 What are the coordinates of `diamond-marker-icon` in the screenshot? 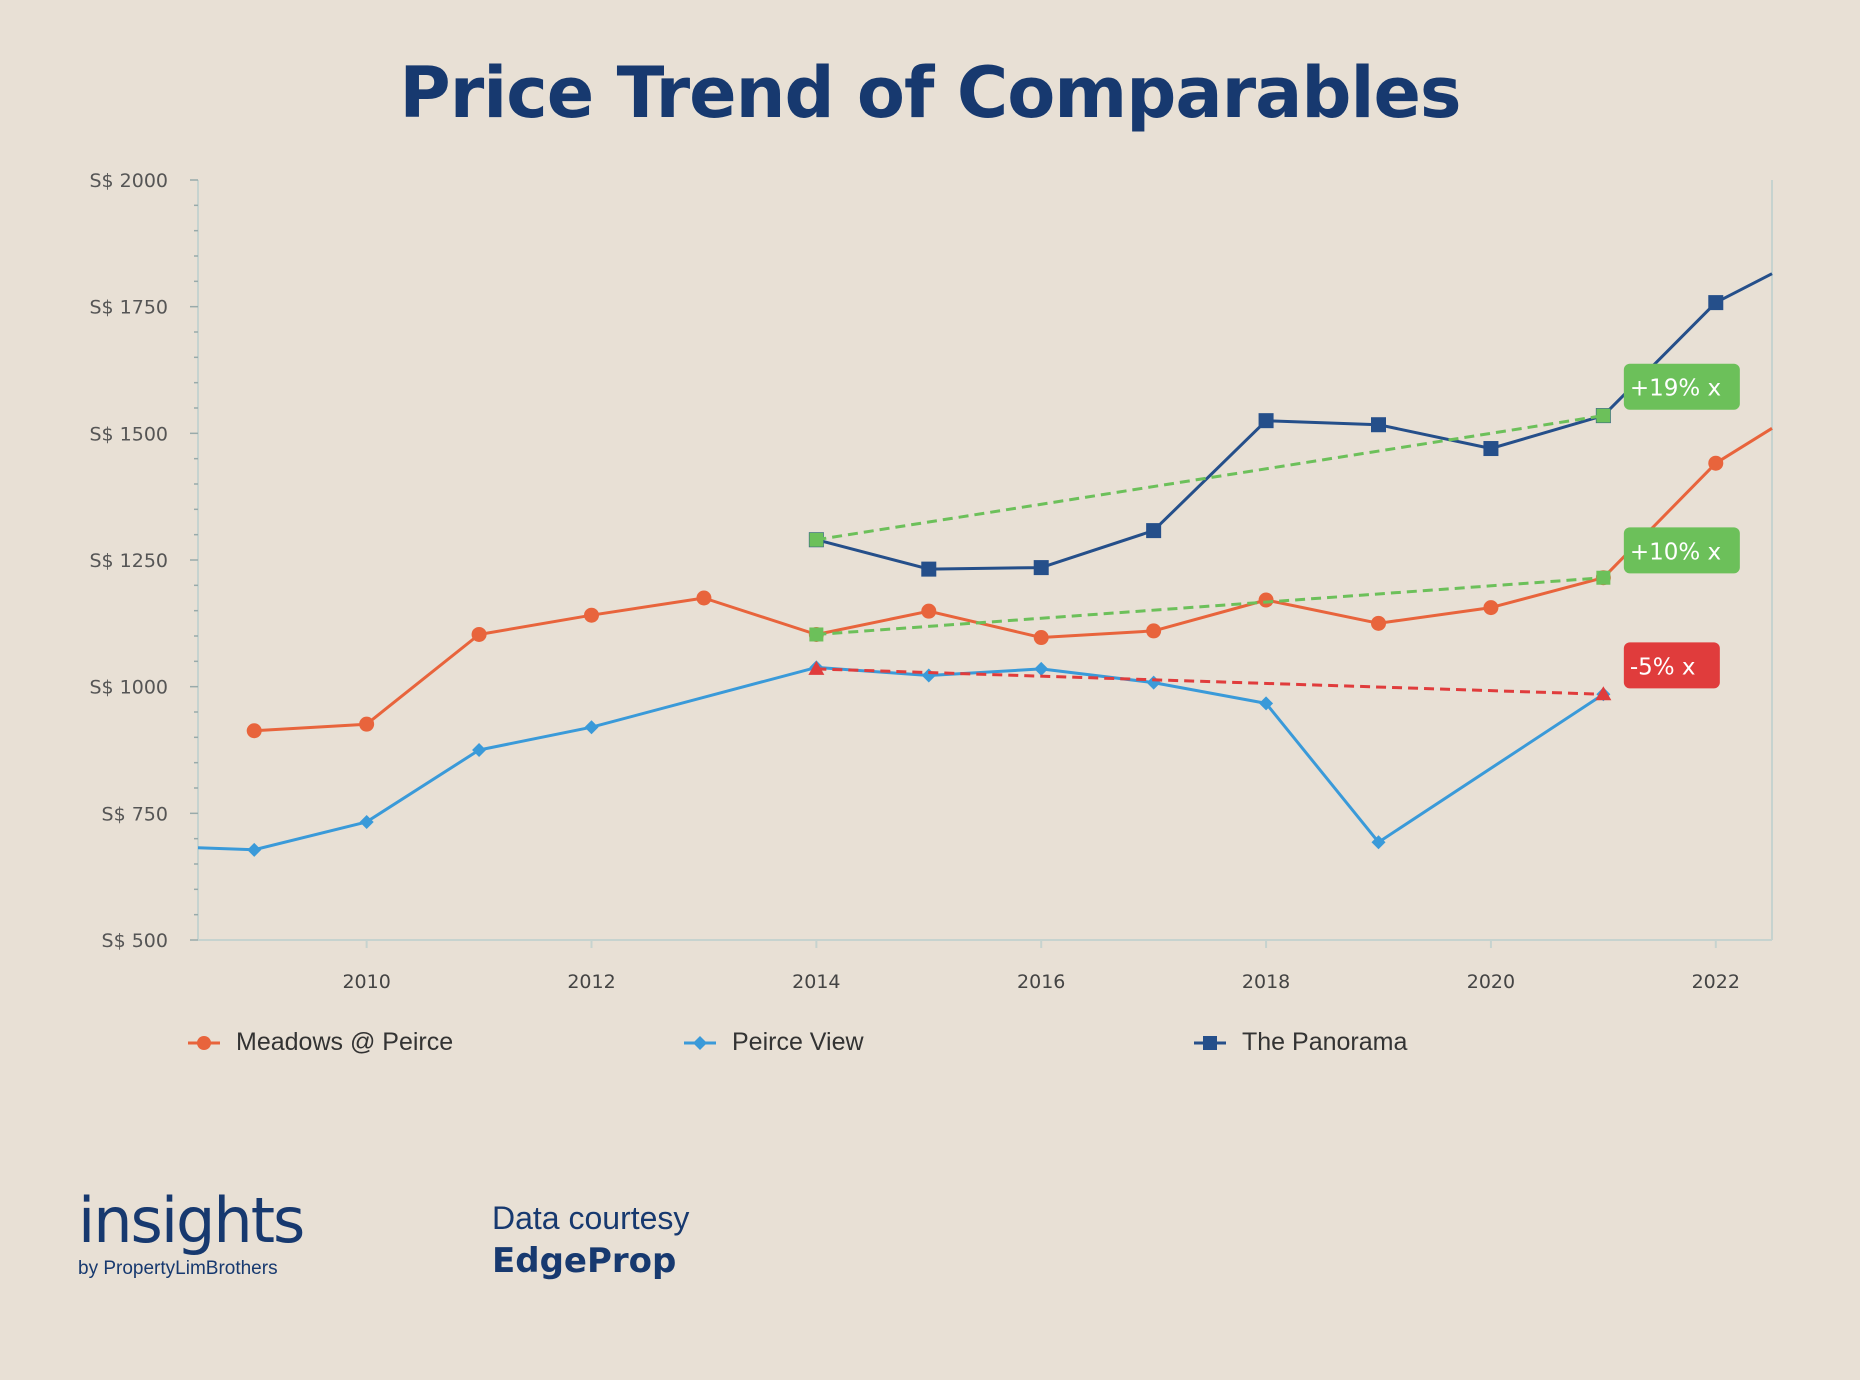 It's located at (700, 1042).